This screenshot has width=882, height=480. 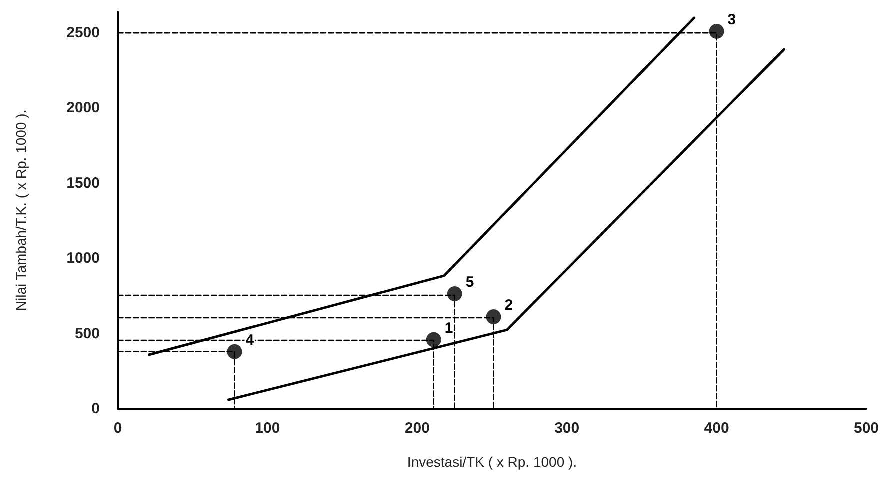 I want to click on y-tick-label: 500, so click(x=87, y=333).